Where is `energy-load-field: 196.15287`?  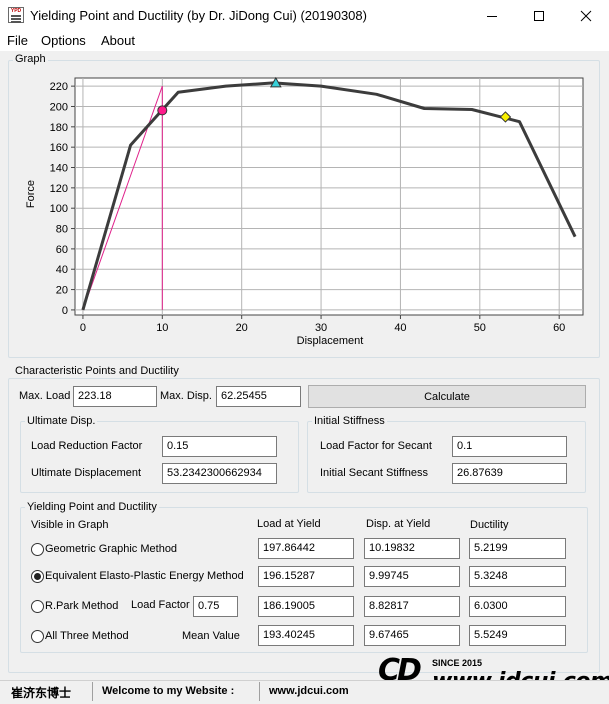 energy-load-field: 196.15287 is located at coordinates (306, 576).